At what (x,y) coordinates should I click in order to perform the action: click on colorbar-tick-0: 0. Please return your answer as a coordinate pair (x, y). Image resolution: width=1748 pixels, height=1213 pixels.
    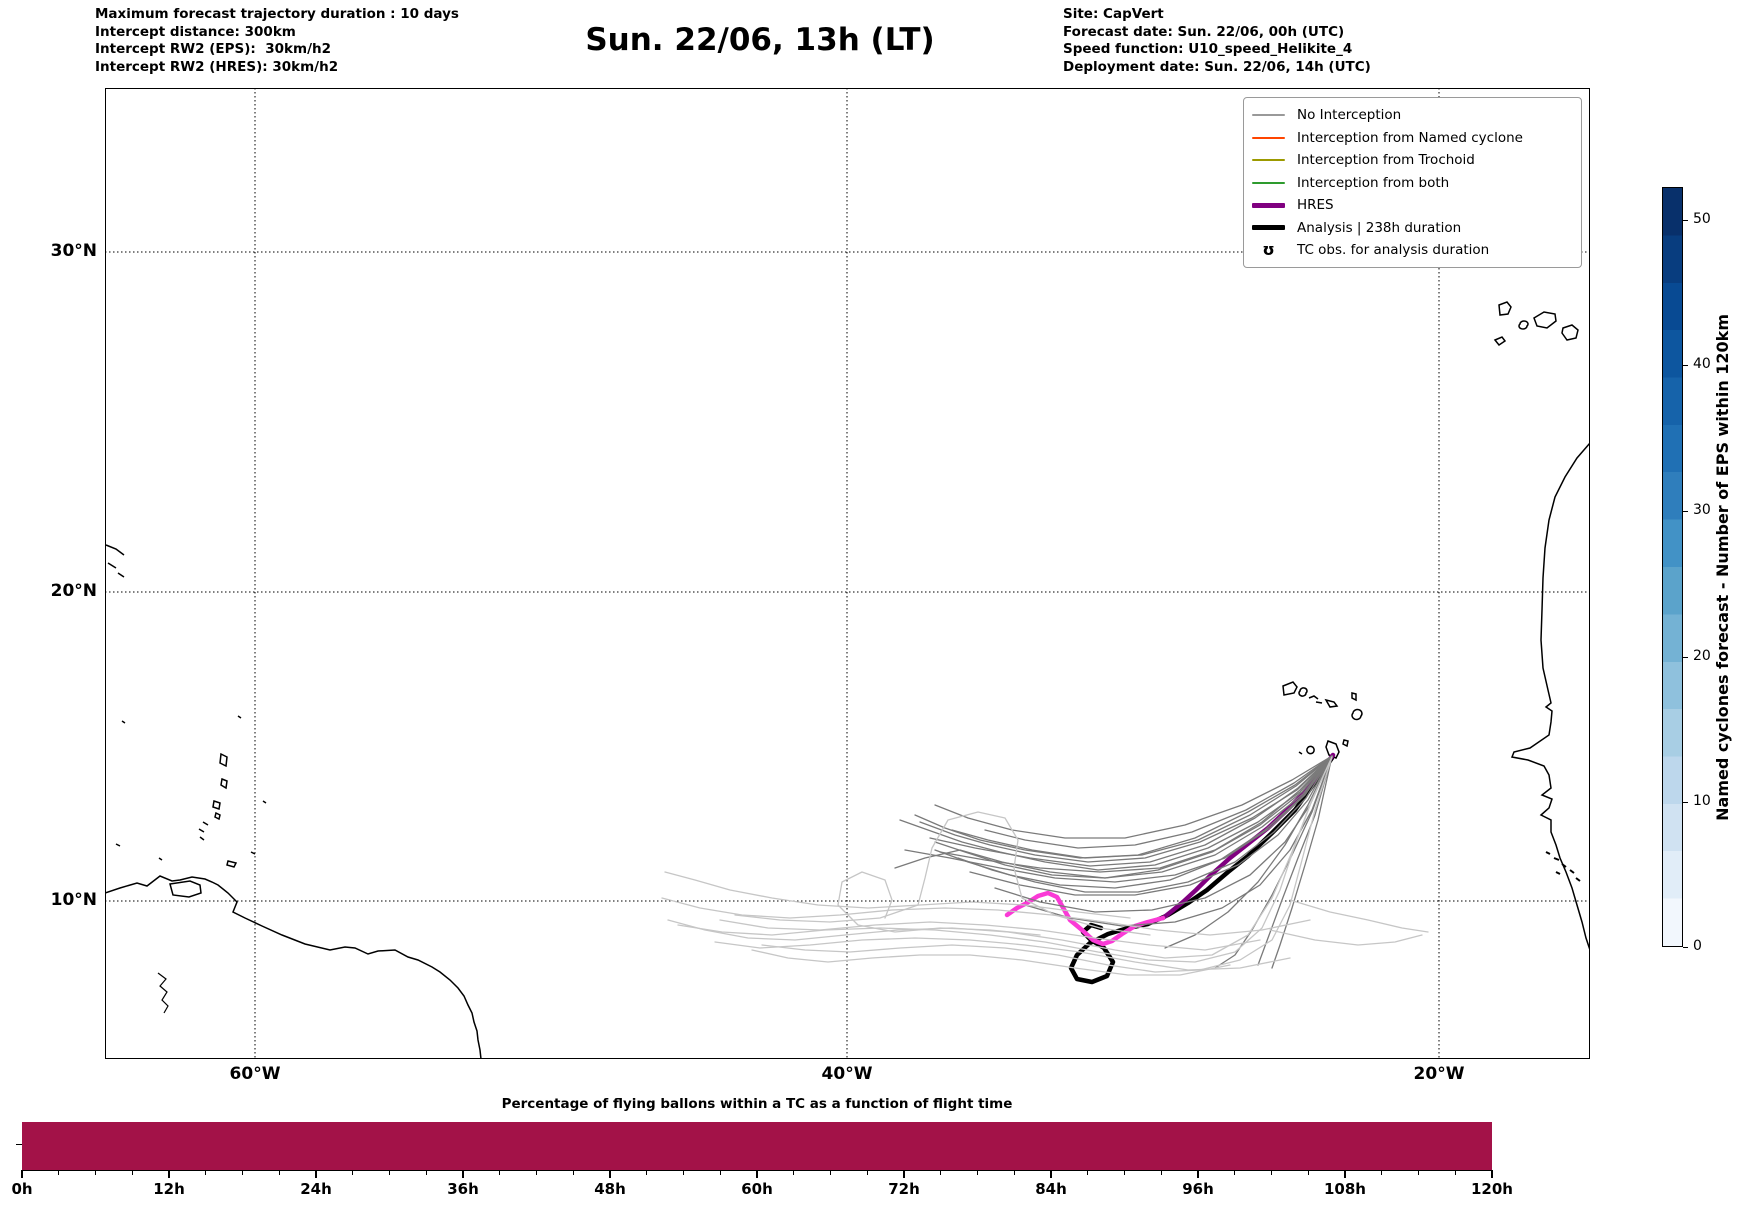
    Looking at the image, I should click on (1697, 946).